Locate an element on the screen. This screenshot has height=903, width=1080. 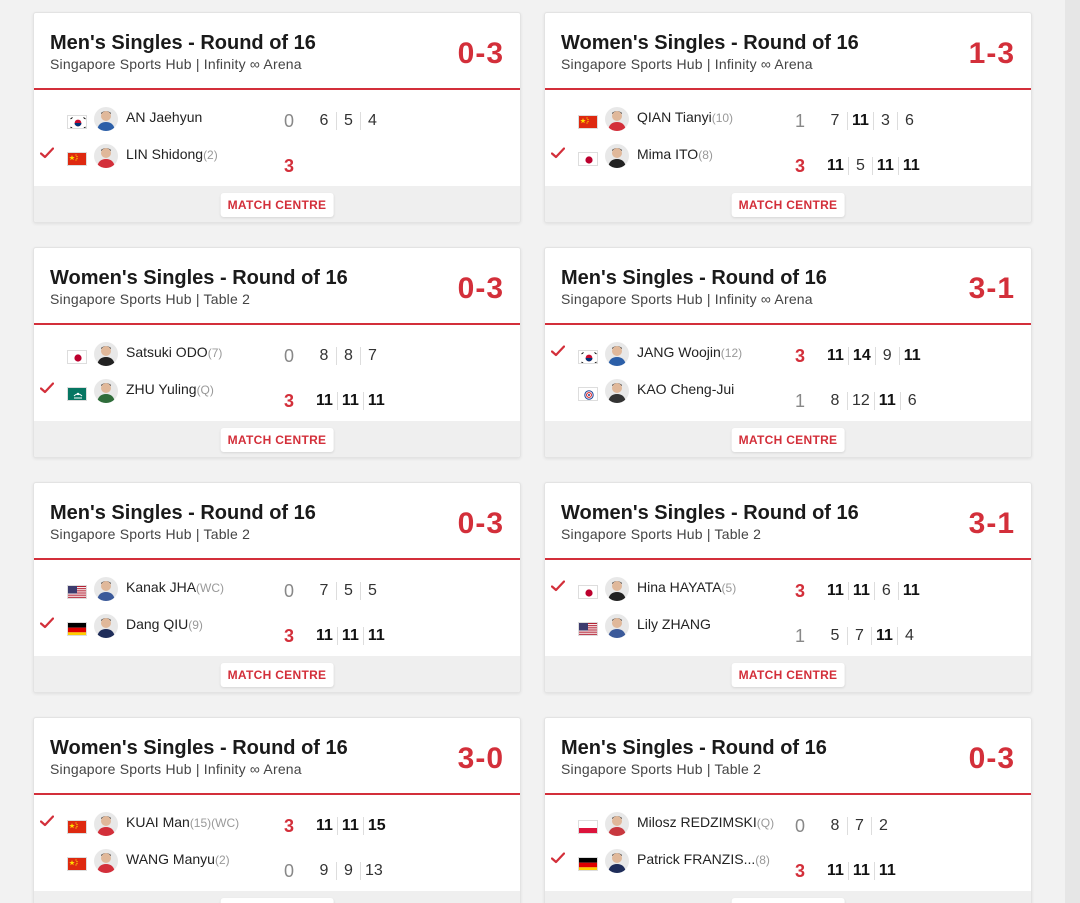
flag-ger-icon is located at coordinates (588, 864).